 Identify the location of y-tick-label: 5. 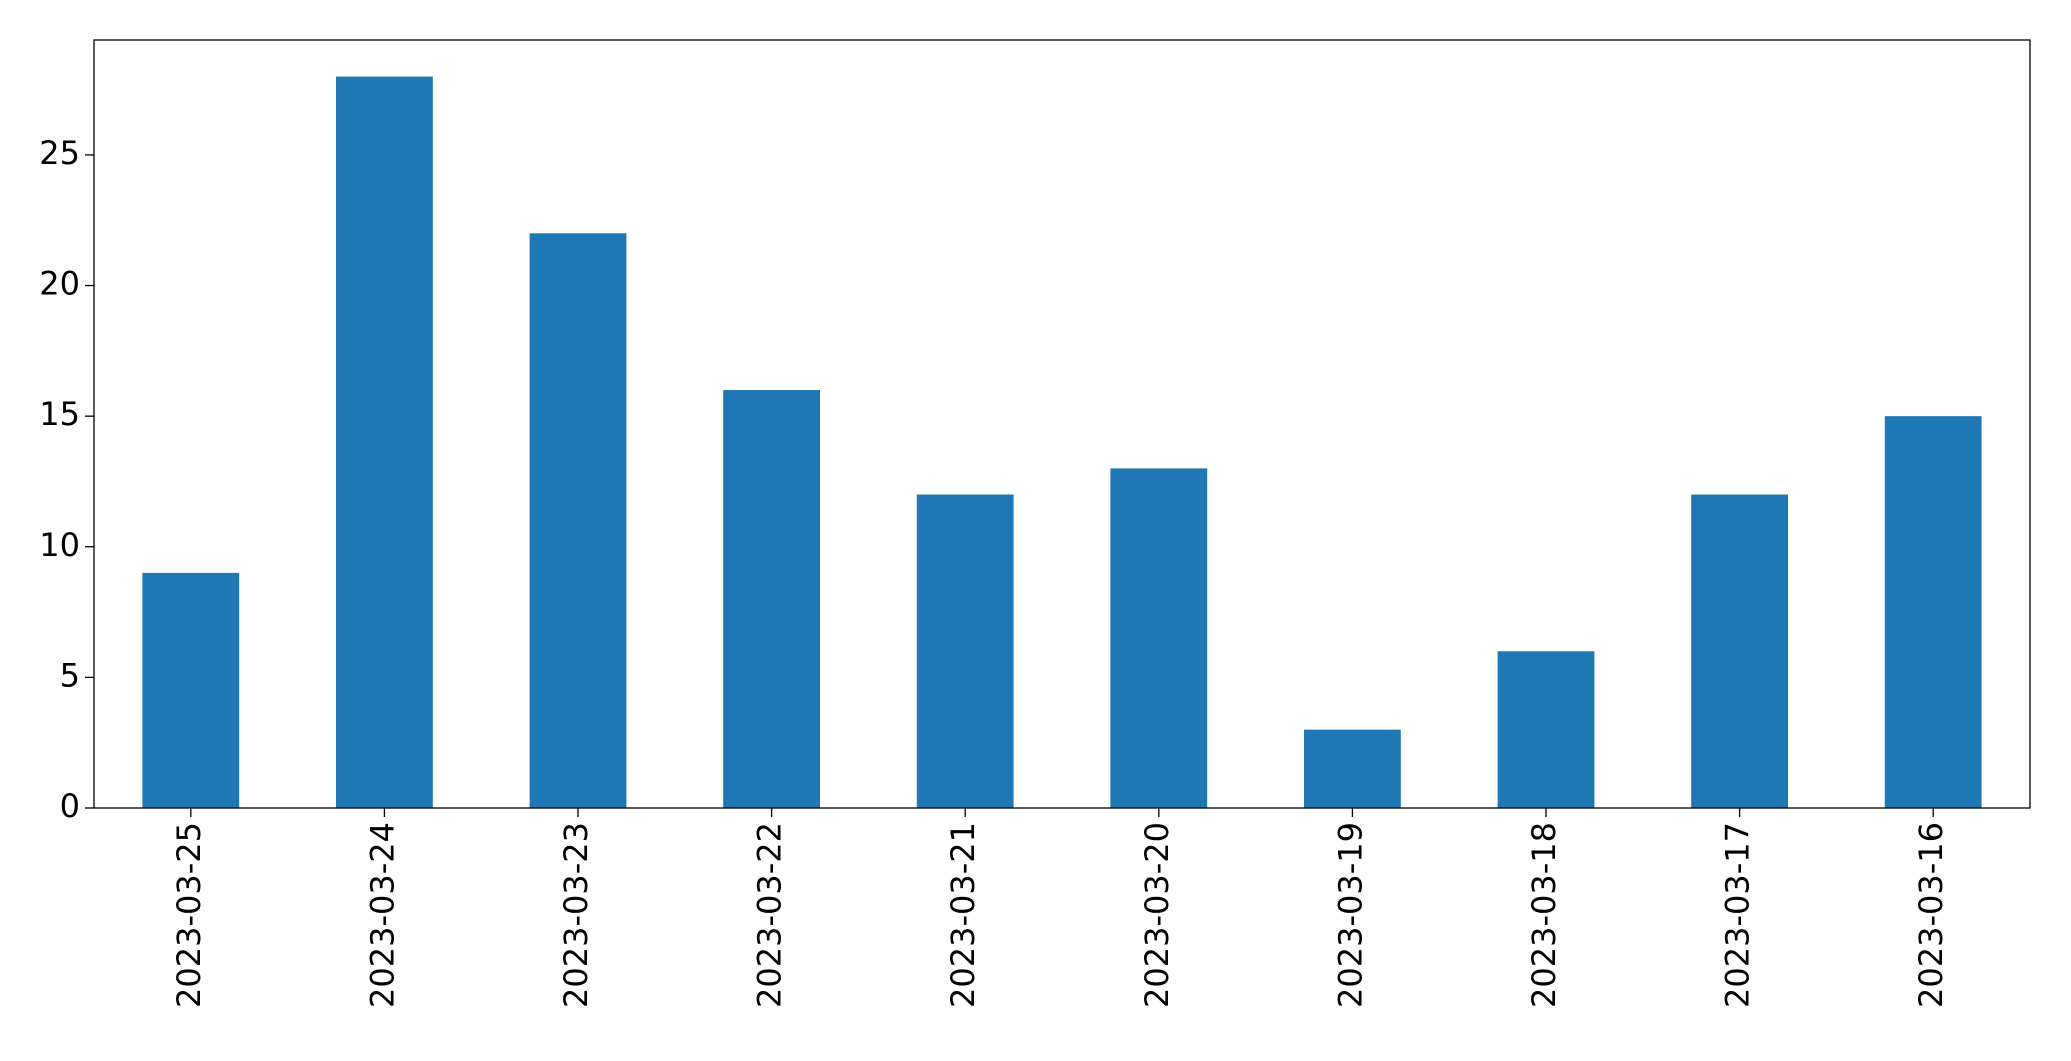
(70, 675).